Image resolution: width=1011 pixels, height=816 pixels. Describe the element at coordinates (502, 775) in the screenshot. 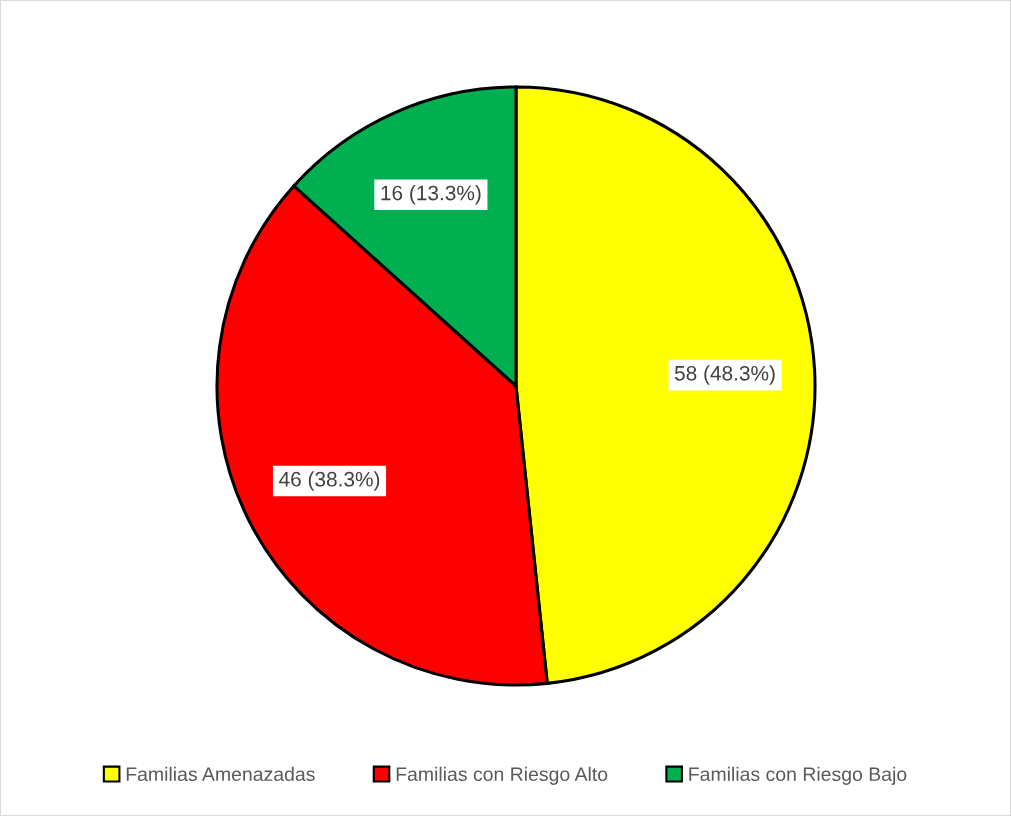

I see `legend-label: Familias con Riesgo Alto` at that location.